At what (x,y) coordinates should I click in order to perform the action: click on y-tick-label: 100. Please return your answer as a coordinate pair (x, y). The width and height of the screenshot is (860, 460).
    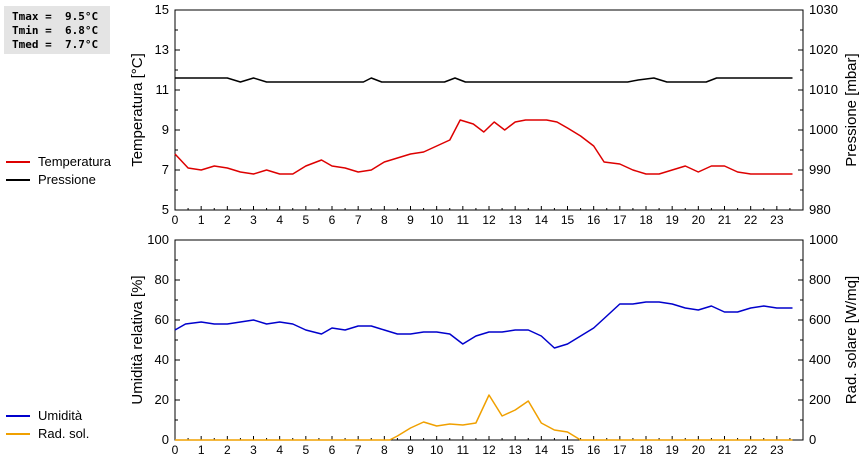
    Looking at the image, I should click on (158, 239).